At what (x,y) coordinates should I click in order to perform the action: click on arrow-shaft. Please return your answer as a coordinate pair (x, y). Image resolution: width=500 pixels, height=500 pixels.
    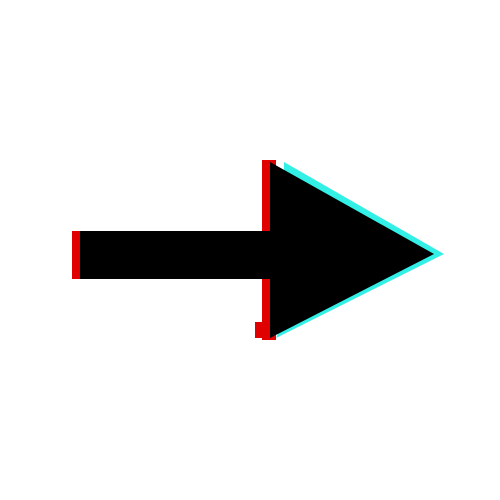
    Looking at the image, I should click on (180, 255).